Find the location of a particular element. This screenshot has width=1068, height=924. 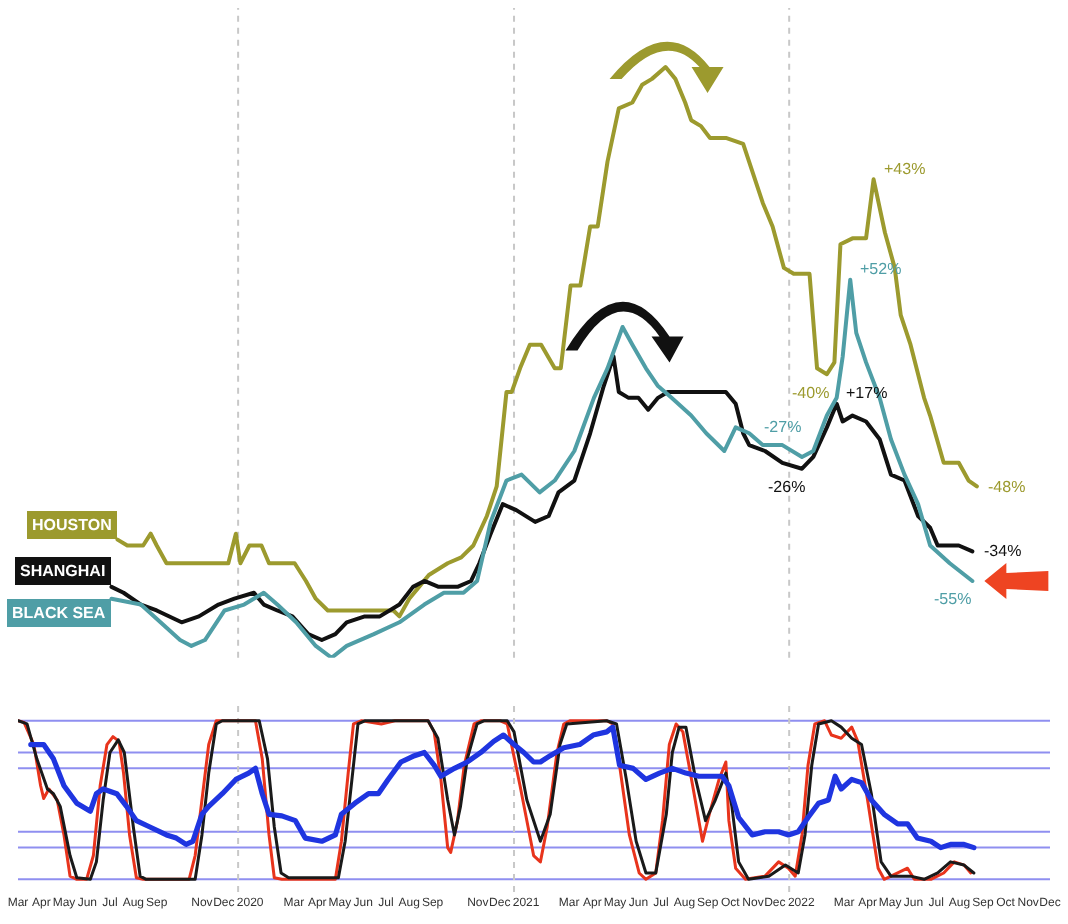

series-label: BLACK SEA is located at coordinates (59, 613).